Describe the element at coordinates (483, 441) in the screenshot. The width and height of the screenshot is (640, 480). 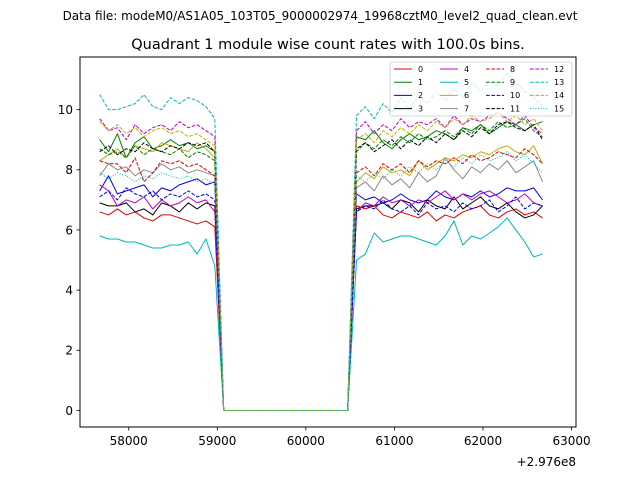
I see `x-tick-label: 62000` at that location.